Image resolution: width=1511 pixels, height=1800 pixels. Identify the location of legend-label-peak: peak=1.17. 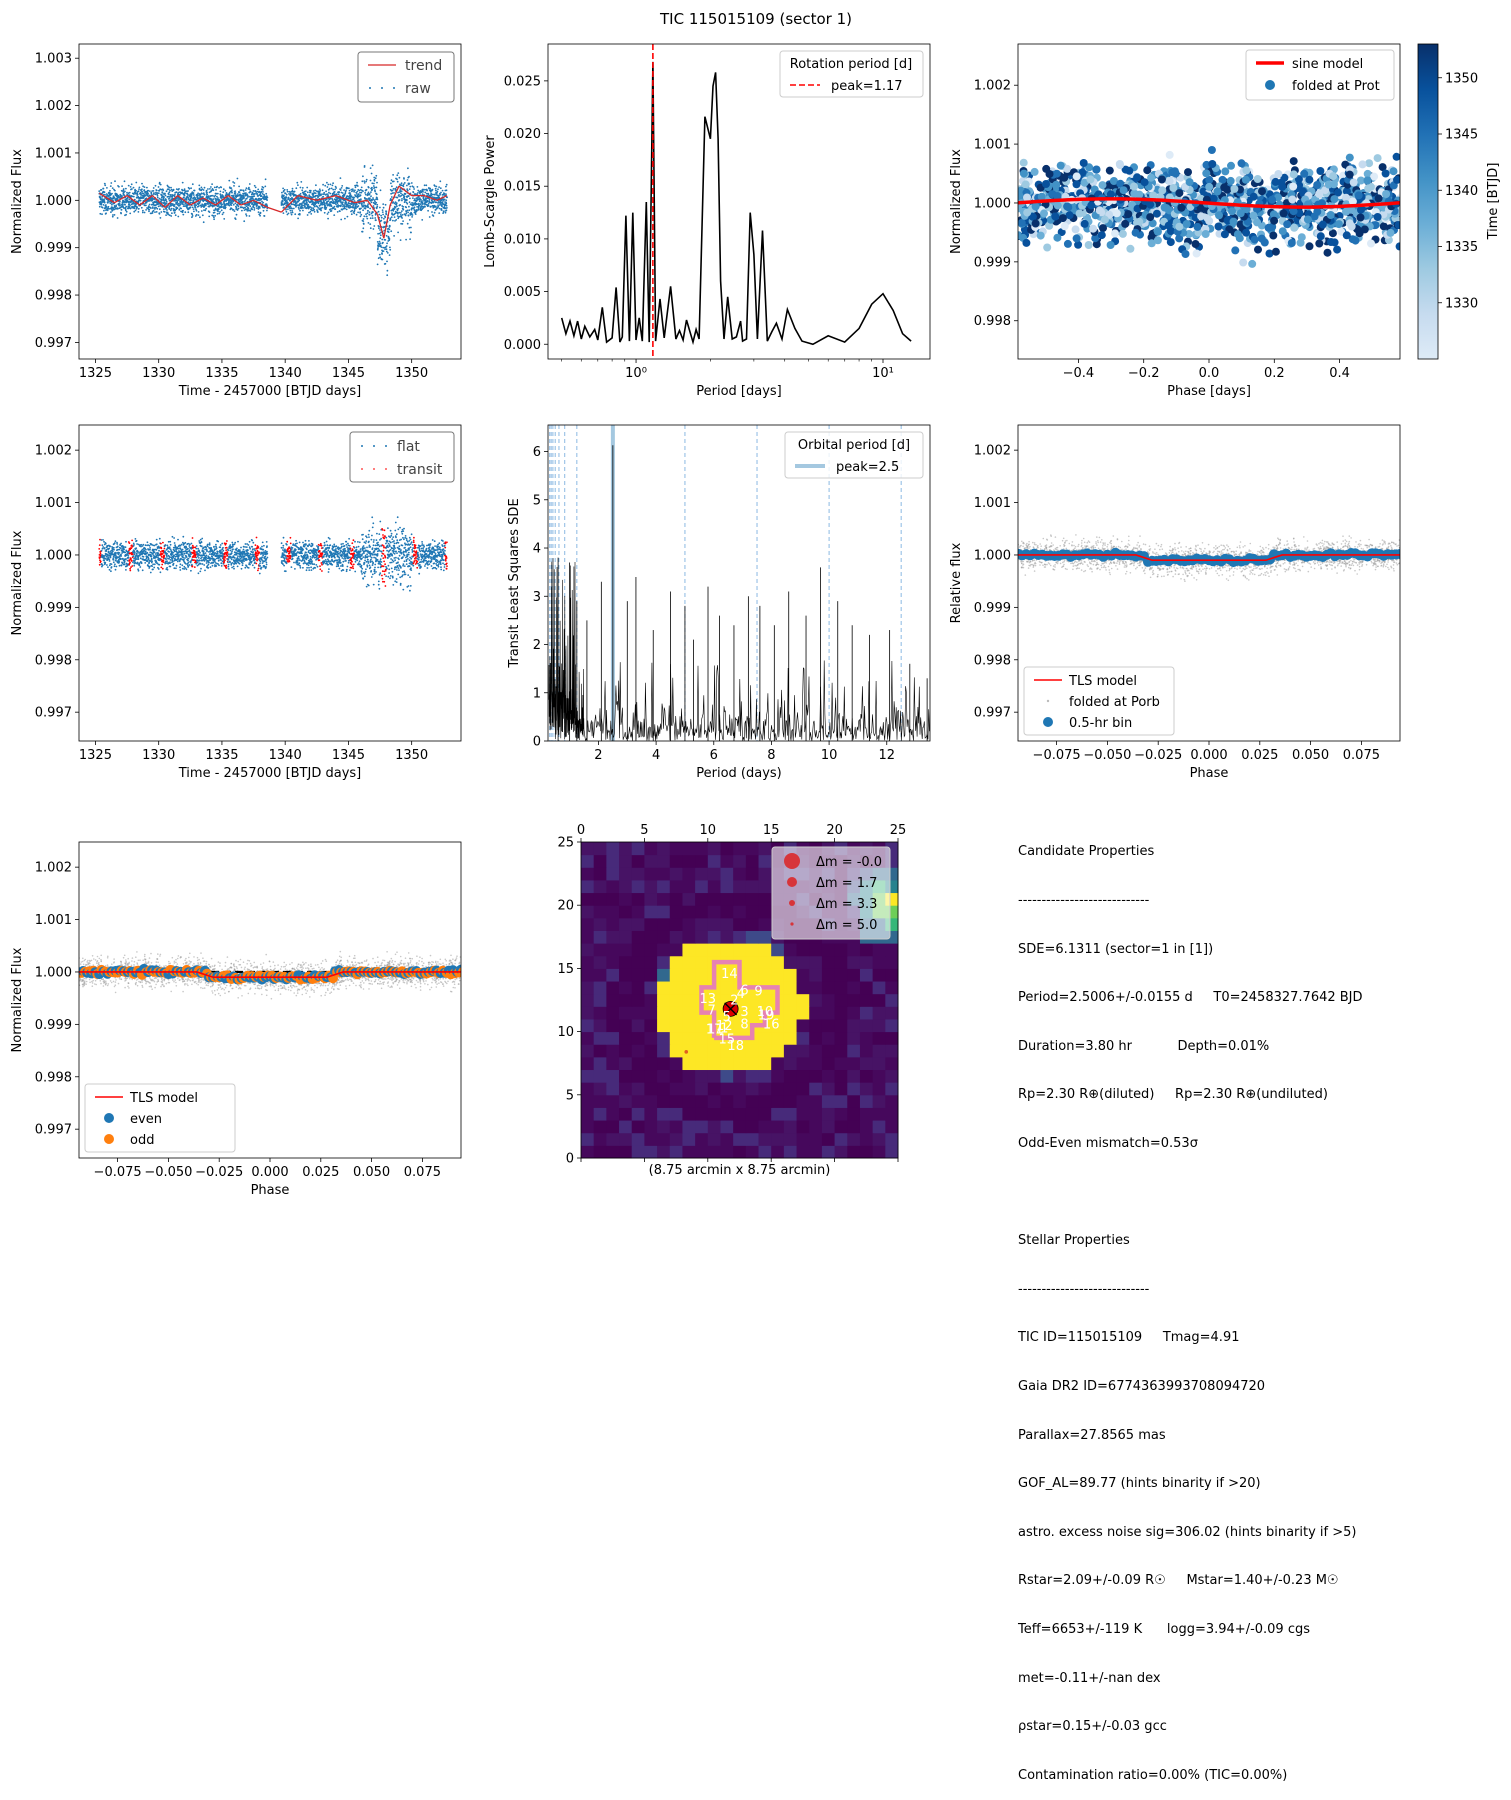
(867, 86).